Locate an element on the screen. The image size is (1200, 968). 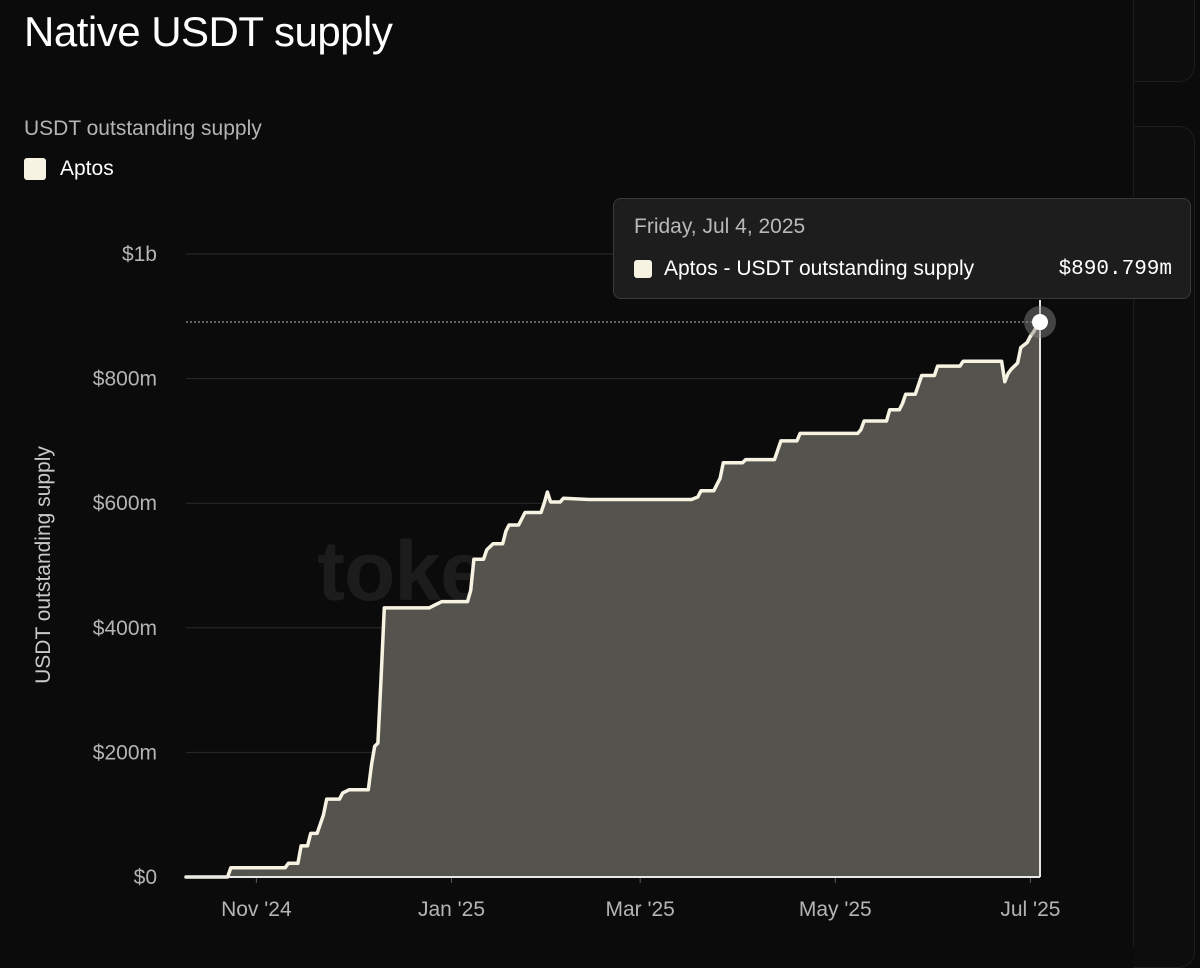
tooltip-date: Friday, Jul 4, 2025 is located at coordinates (720, 226).